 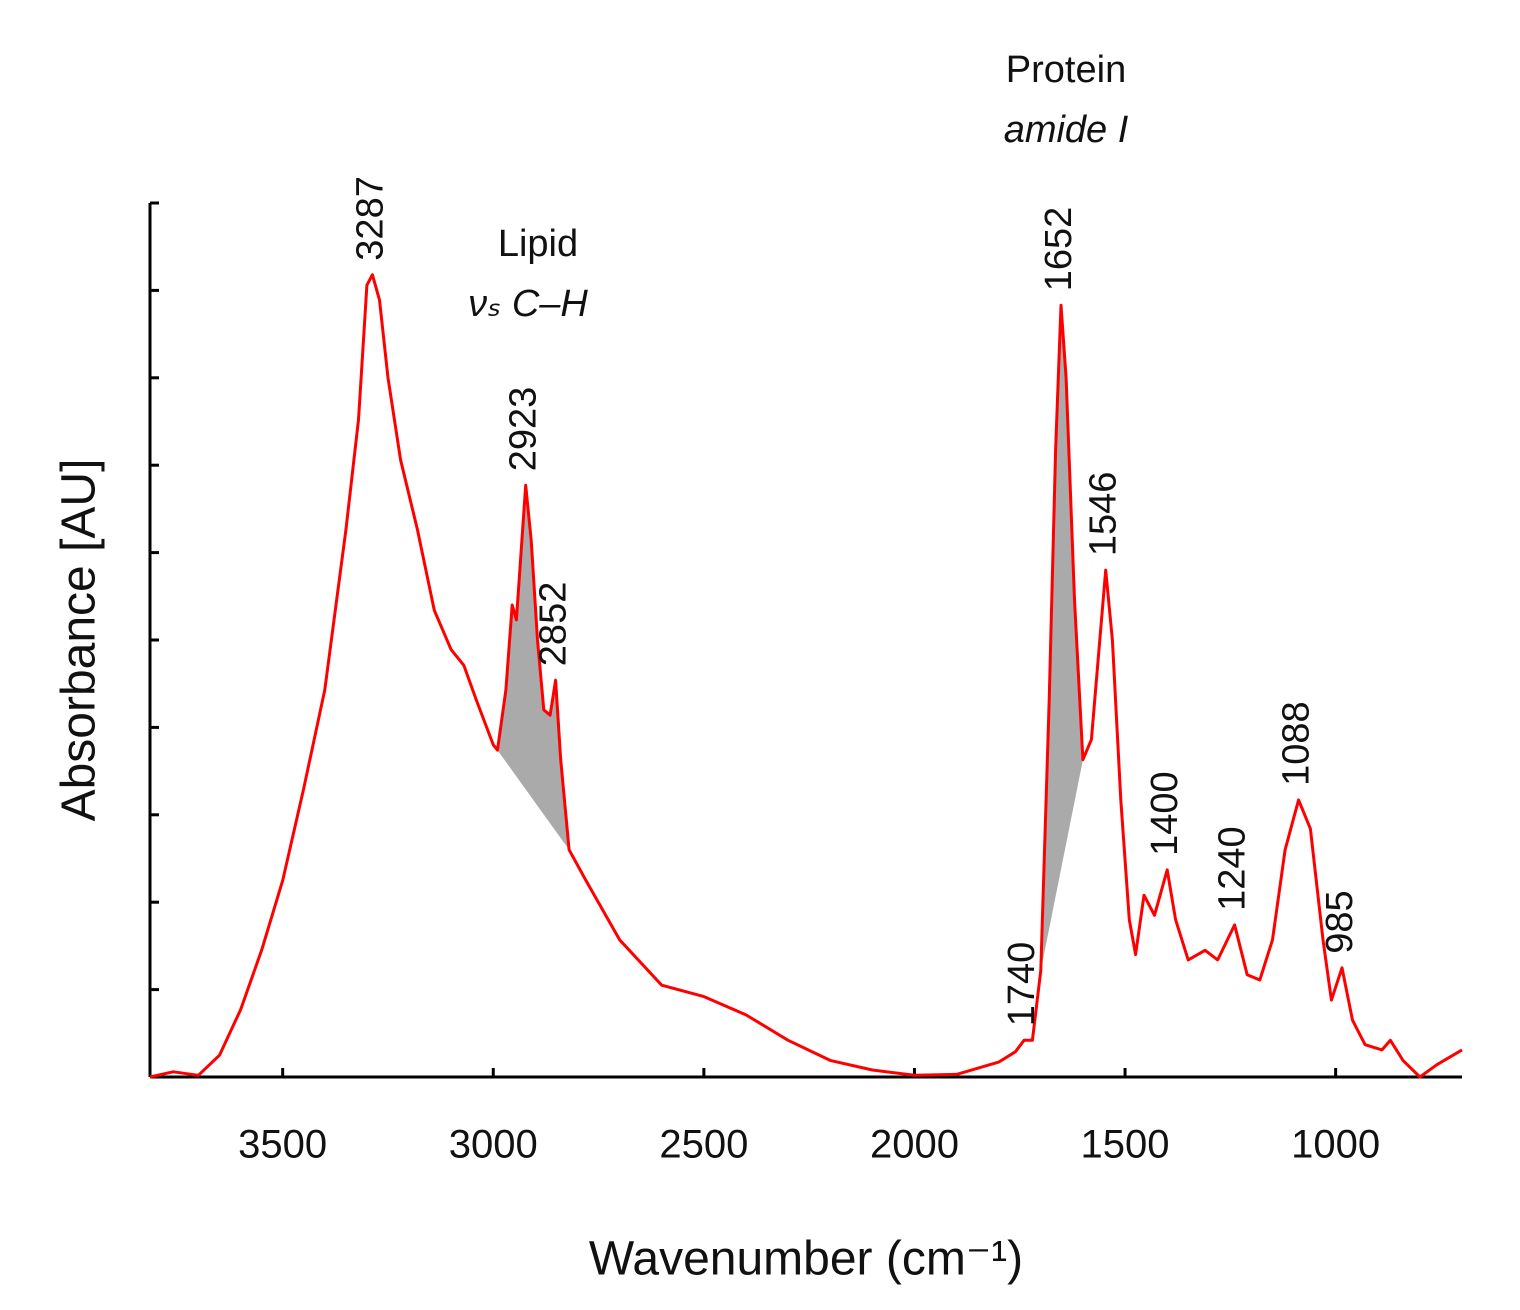 What do you see at coordinates (370, 218) in the screenshot?
I see `peak-label: 3287` at bounding box center [370, 218].